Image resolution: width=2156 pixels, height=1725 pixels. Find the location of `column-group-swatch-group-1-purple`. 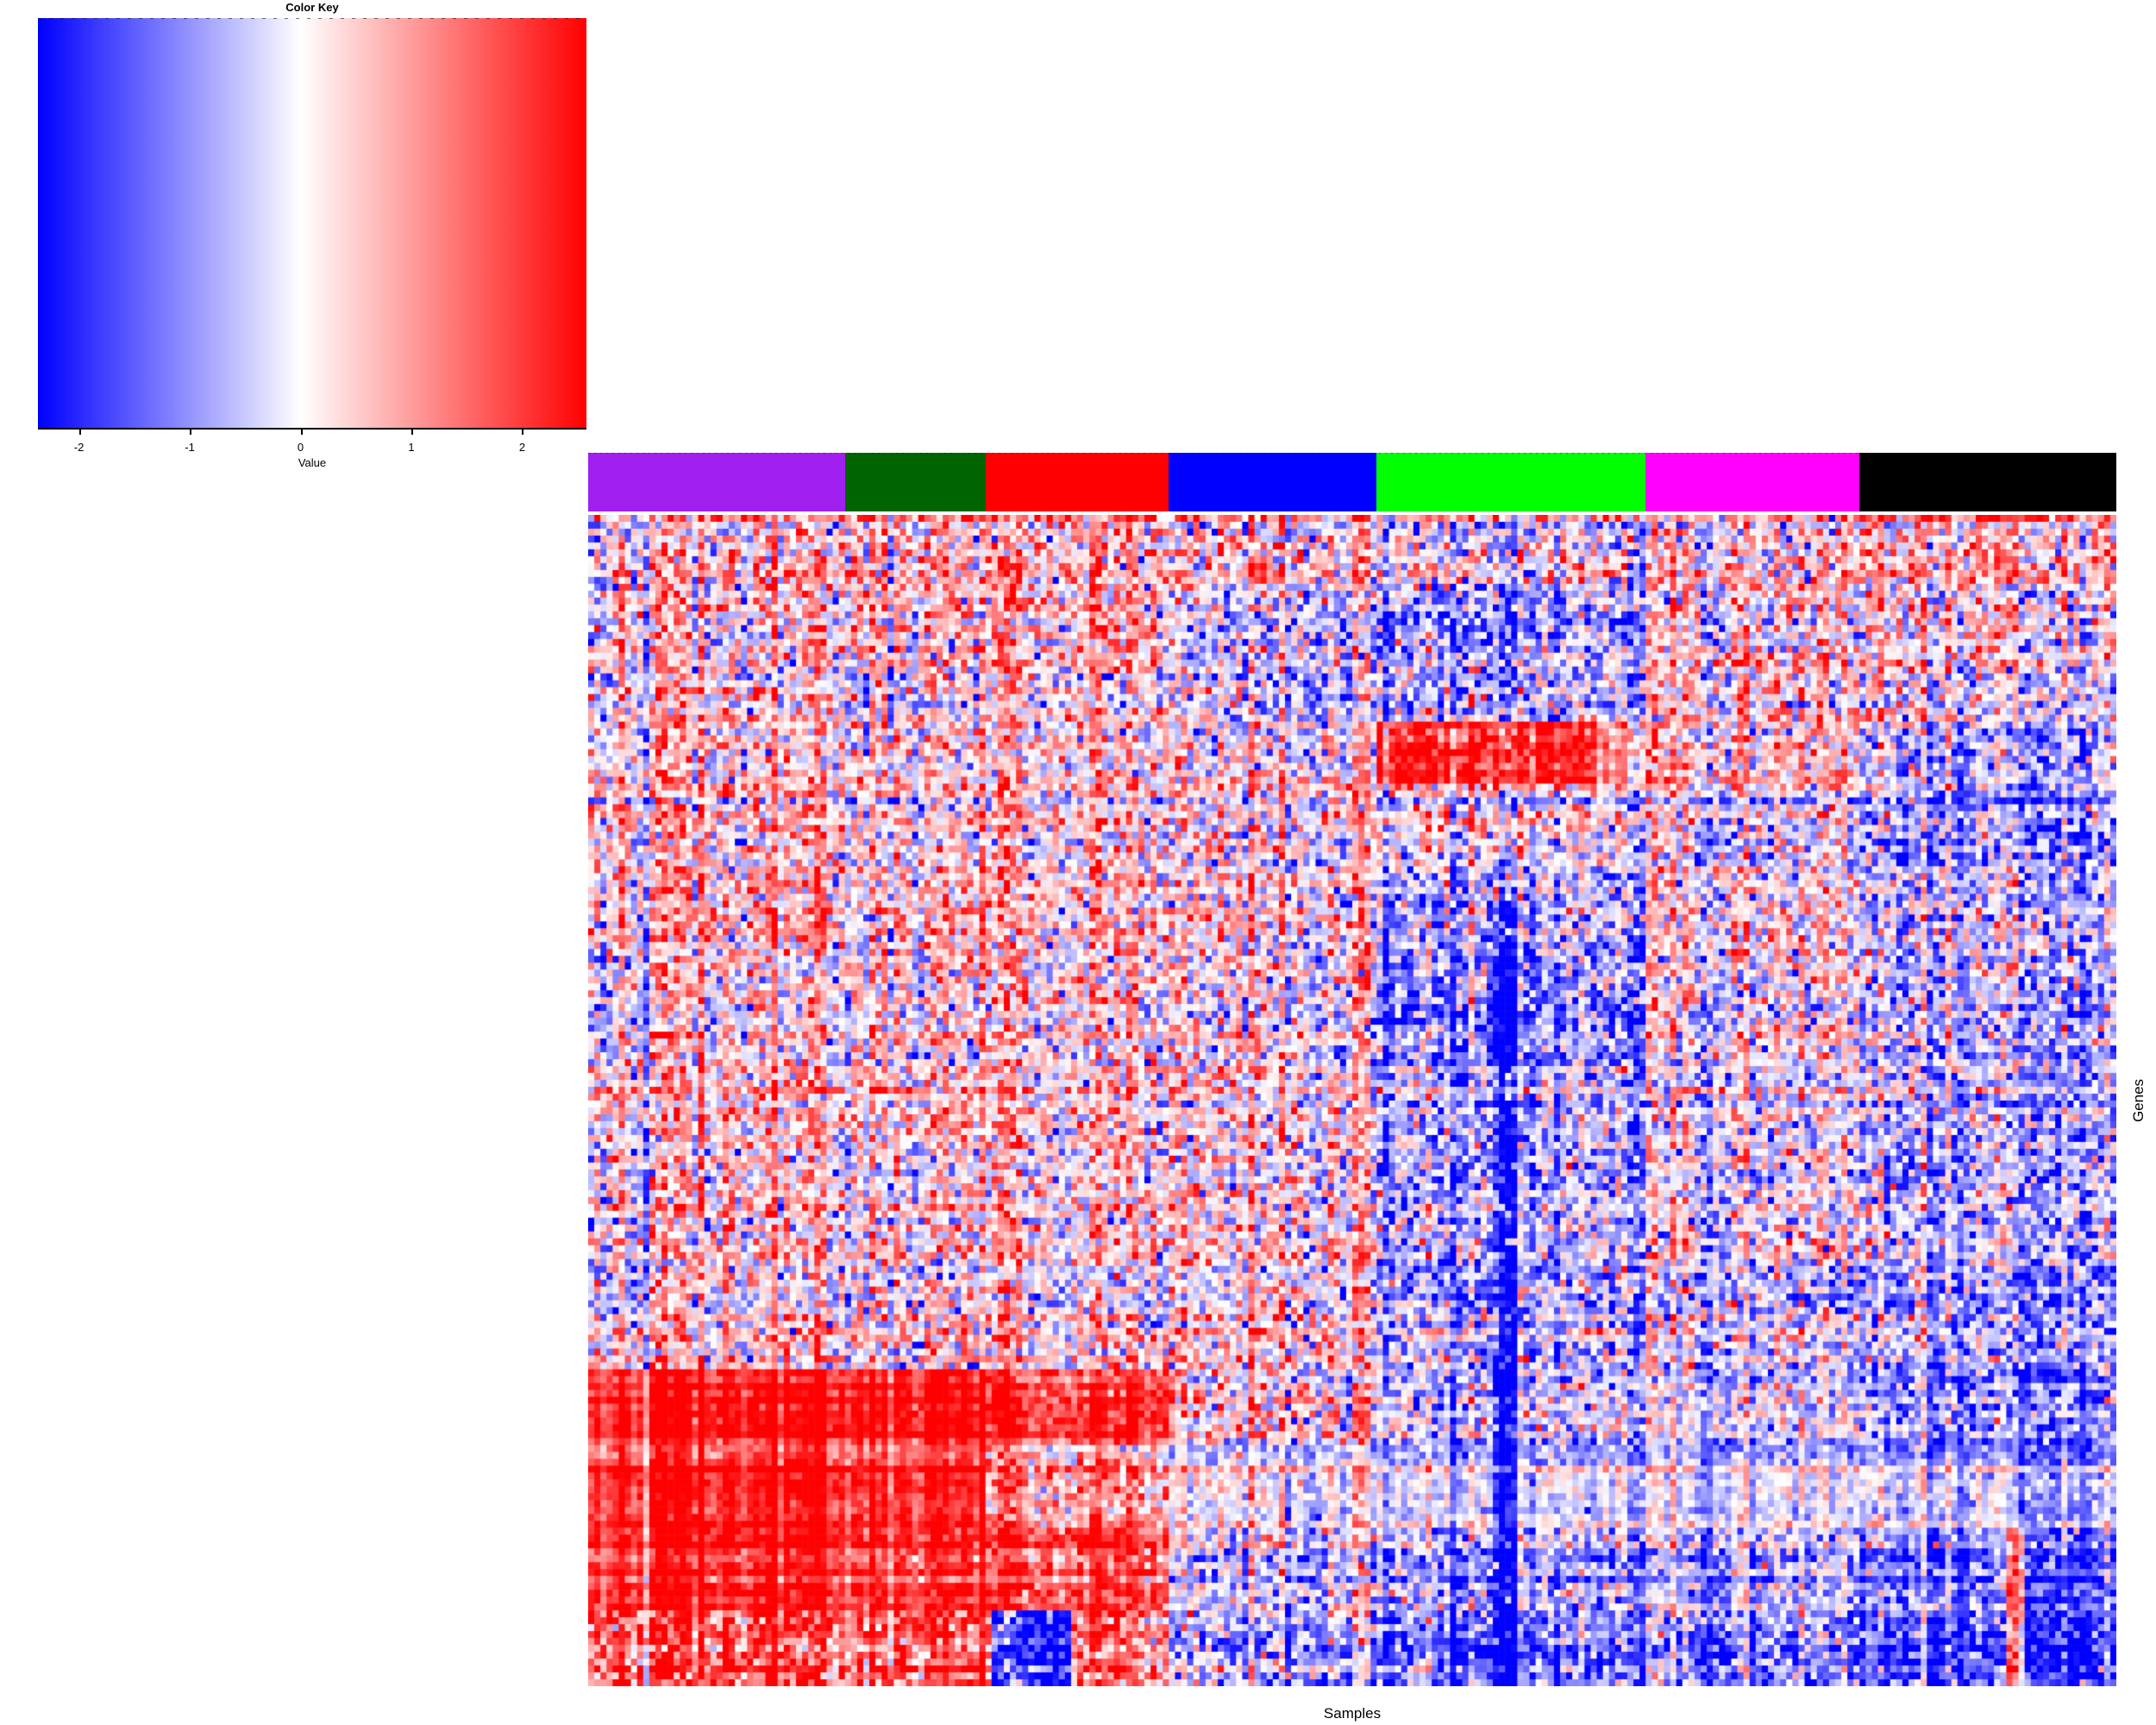

column-group-swatch-group-1-purple is located at coordinates (716, 482).